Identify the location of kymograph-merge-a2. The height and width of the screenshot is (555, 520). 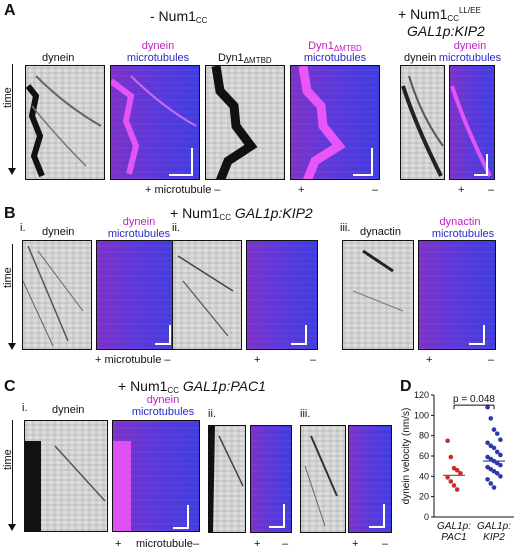
(335, 122).